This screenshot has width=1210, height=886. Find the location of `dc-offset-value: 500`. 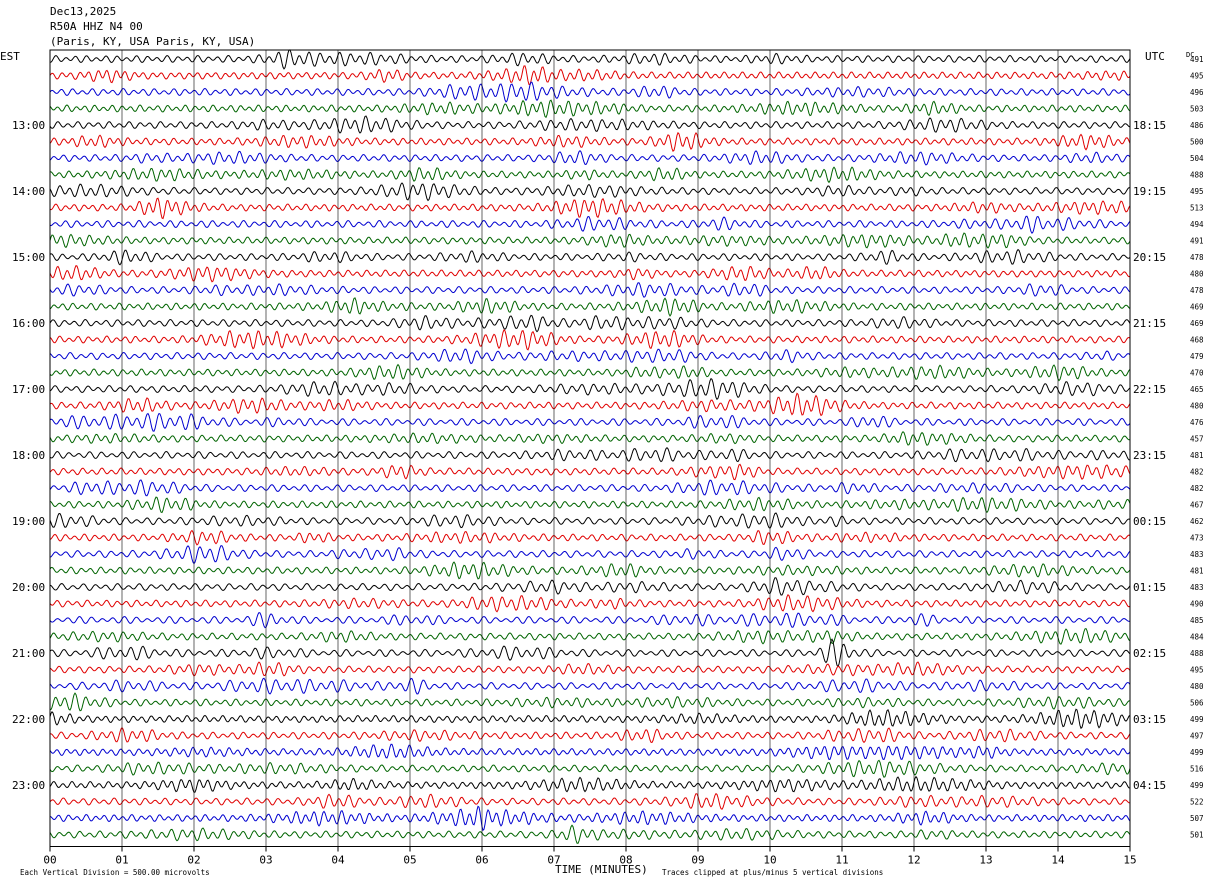

dc-offset-value: 500 is located at coordinates (1197, 142).